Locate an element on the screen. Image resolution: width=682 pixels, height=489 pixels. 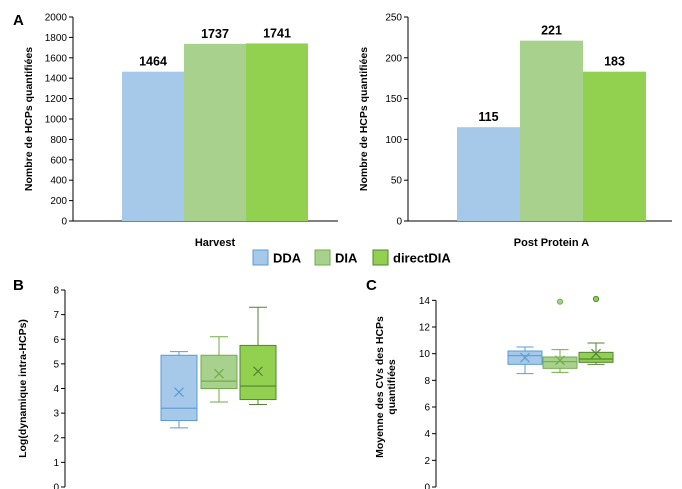
legend: DDA DIA directDIA is located at coordinates (351, 257).